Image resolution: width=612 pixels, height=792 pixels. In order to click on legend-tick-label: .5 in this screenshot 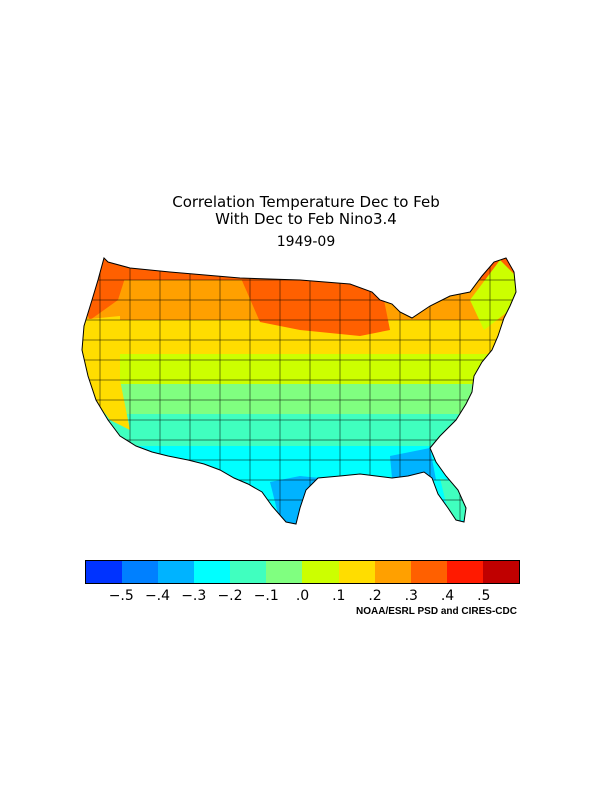, I will do `click(484, 596)`.